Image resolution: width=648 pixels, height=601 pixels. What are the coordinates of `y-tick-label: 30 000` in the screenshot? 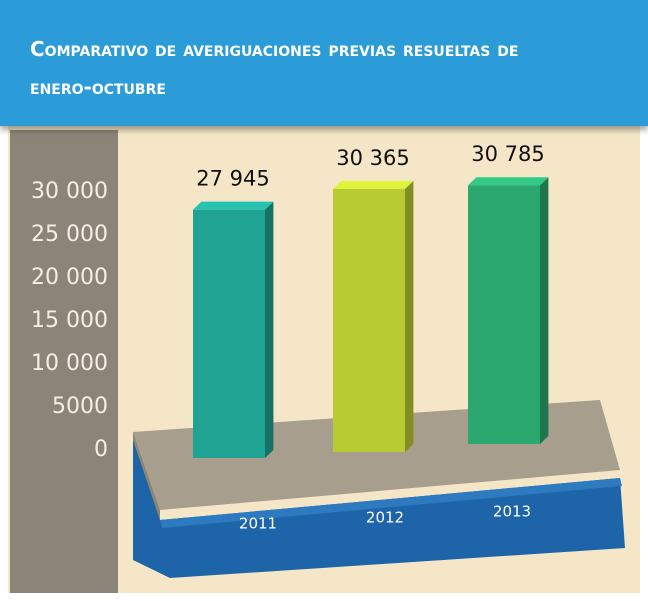 It's located at (69, 191).